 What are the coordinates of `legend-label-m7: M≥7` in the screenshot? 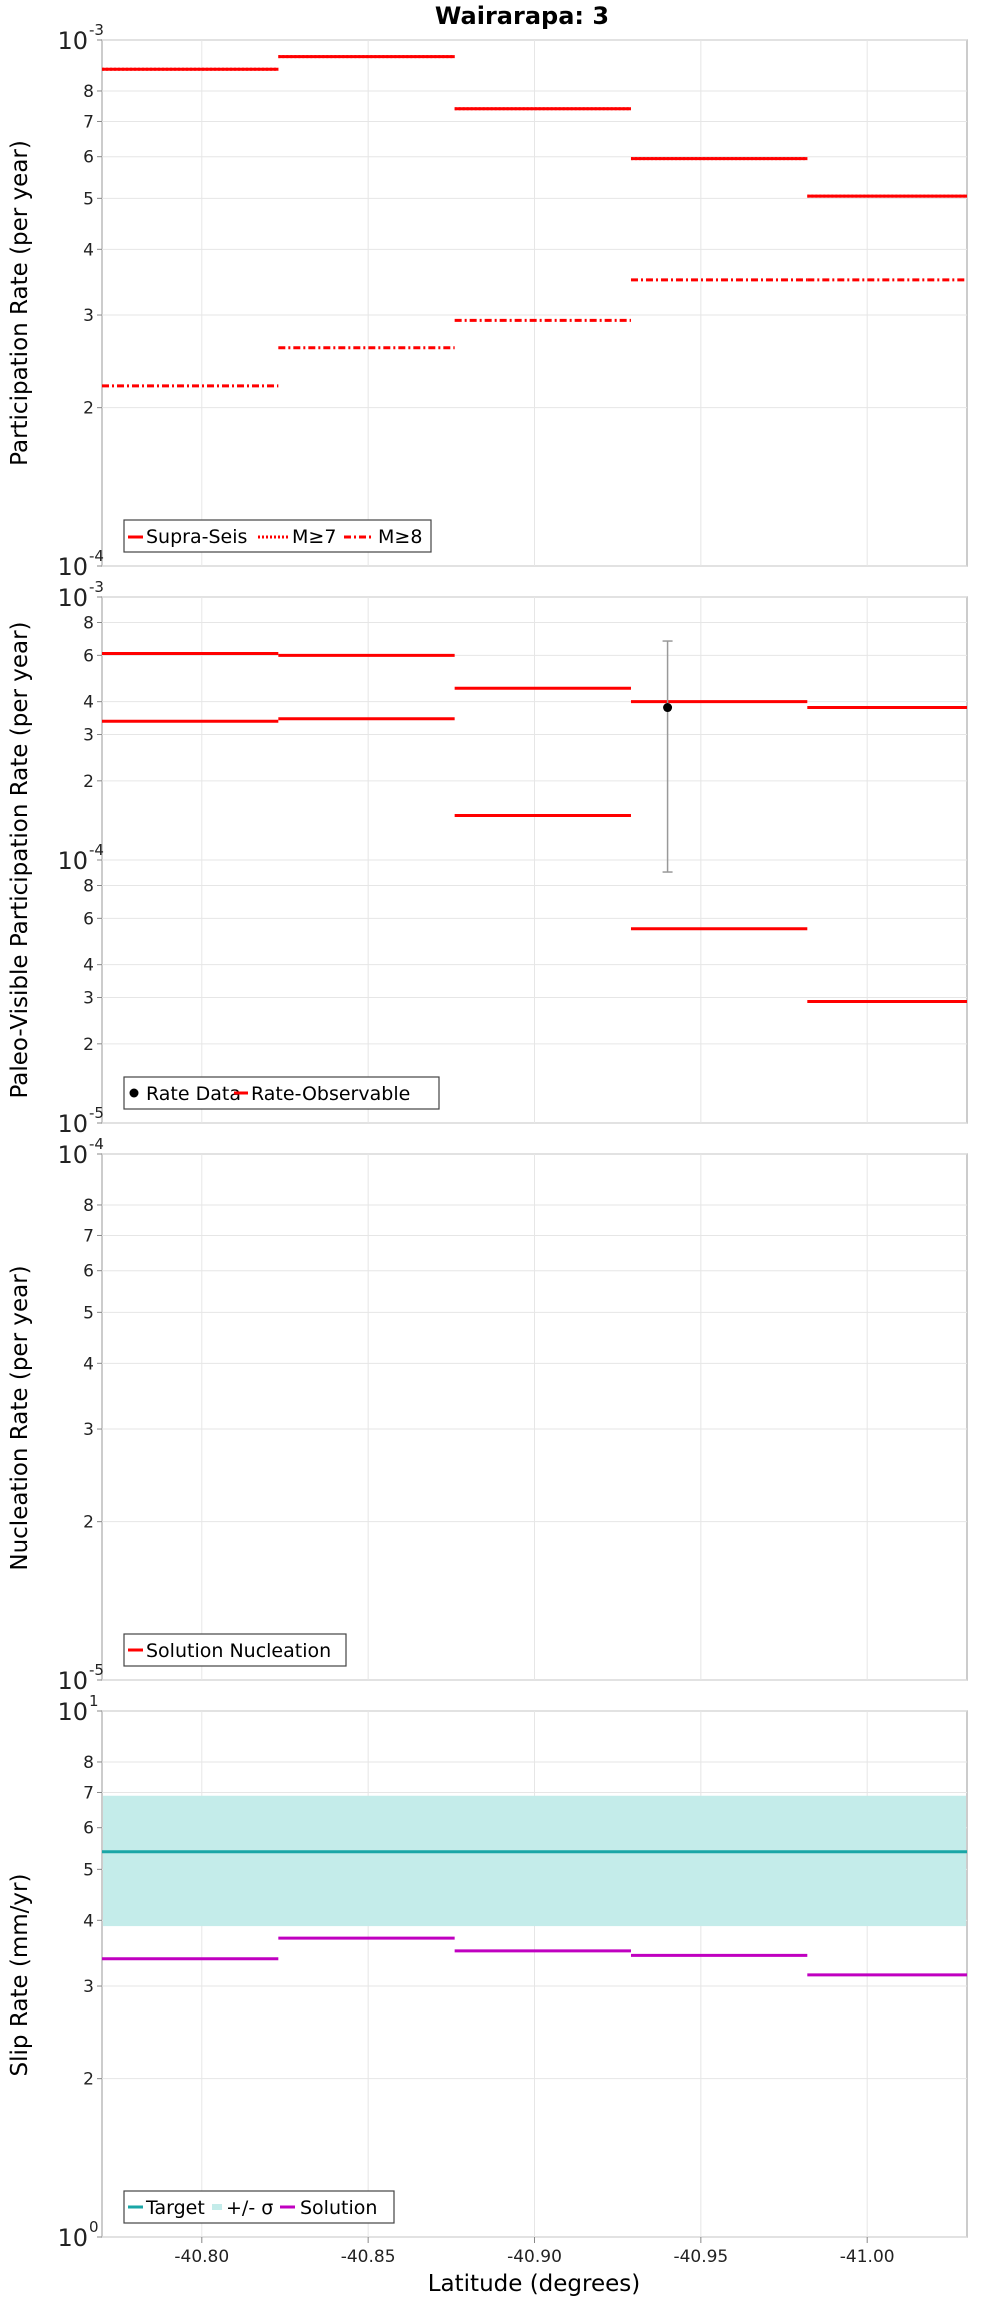 It's located at (314, 537).